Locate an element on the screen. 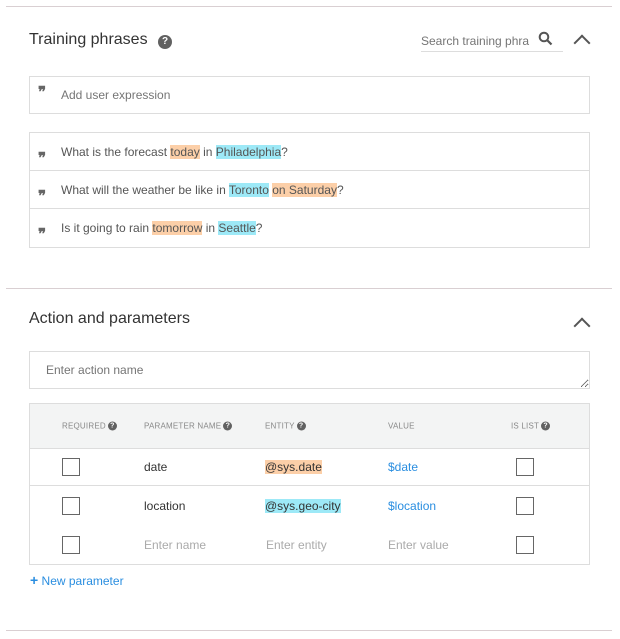 The image size is (620, 639). add-user-expression-field: ❞ is located at coordinates (309, 95).